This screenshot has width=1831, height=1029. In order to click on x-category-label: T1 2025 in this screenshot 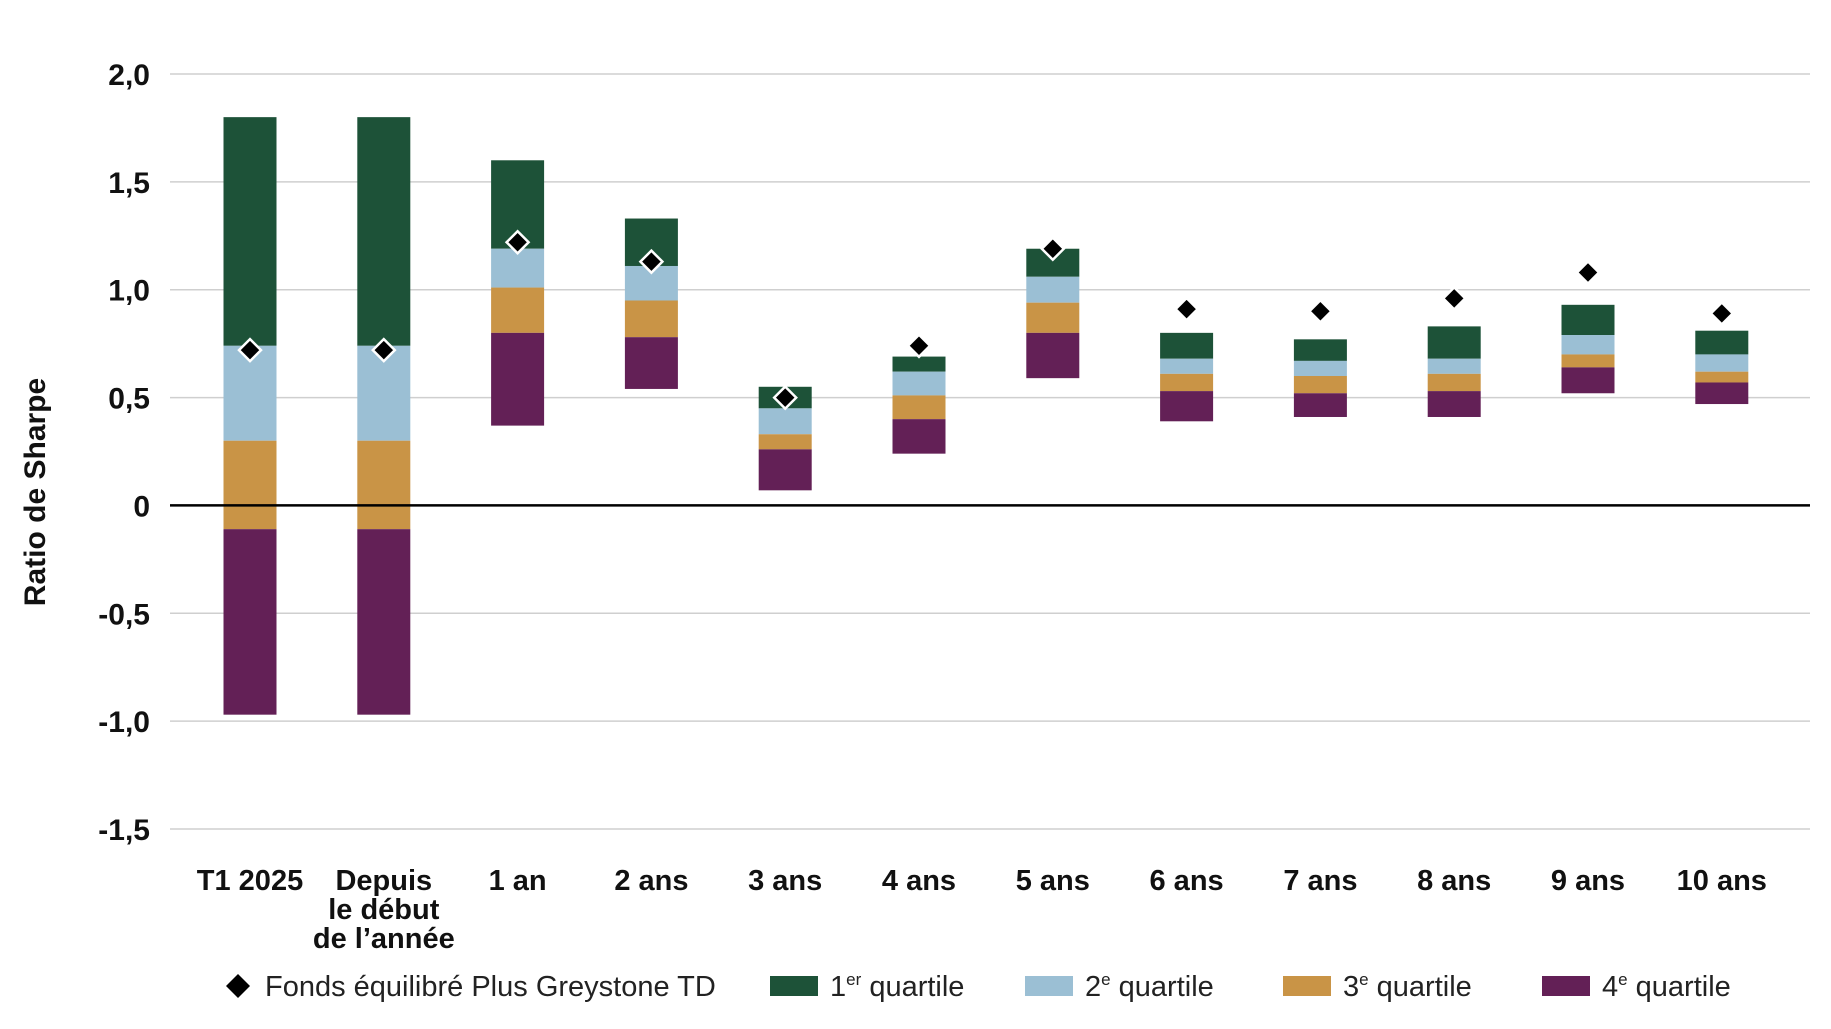, I will do `click(250, 881)`.